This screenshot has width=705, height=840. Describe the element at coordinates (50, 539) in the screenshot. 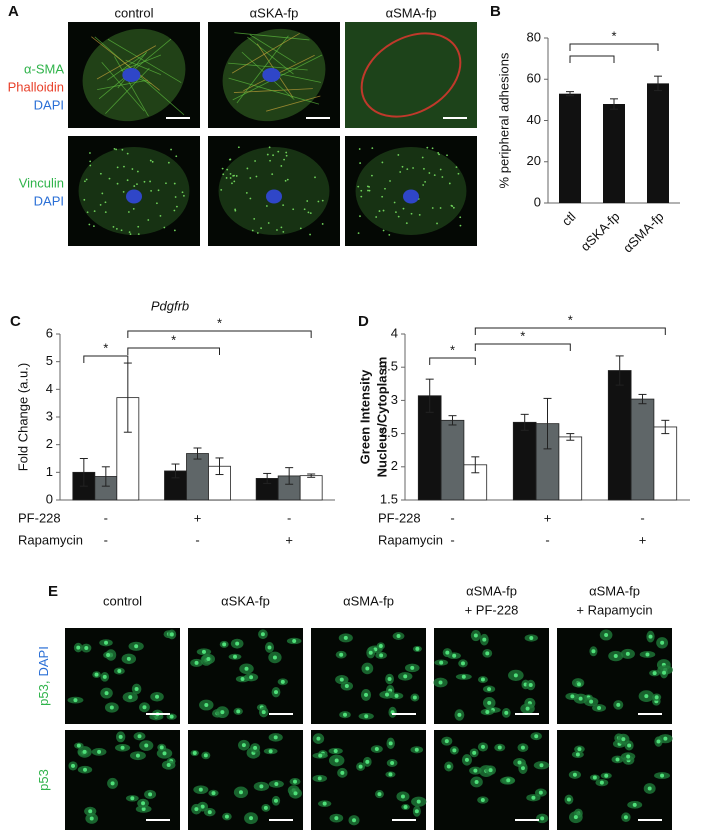

I see `condition-label: Rapamycin` at that location.